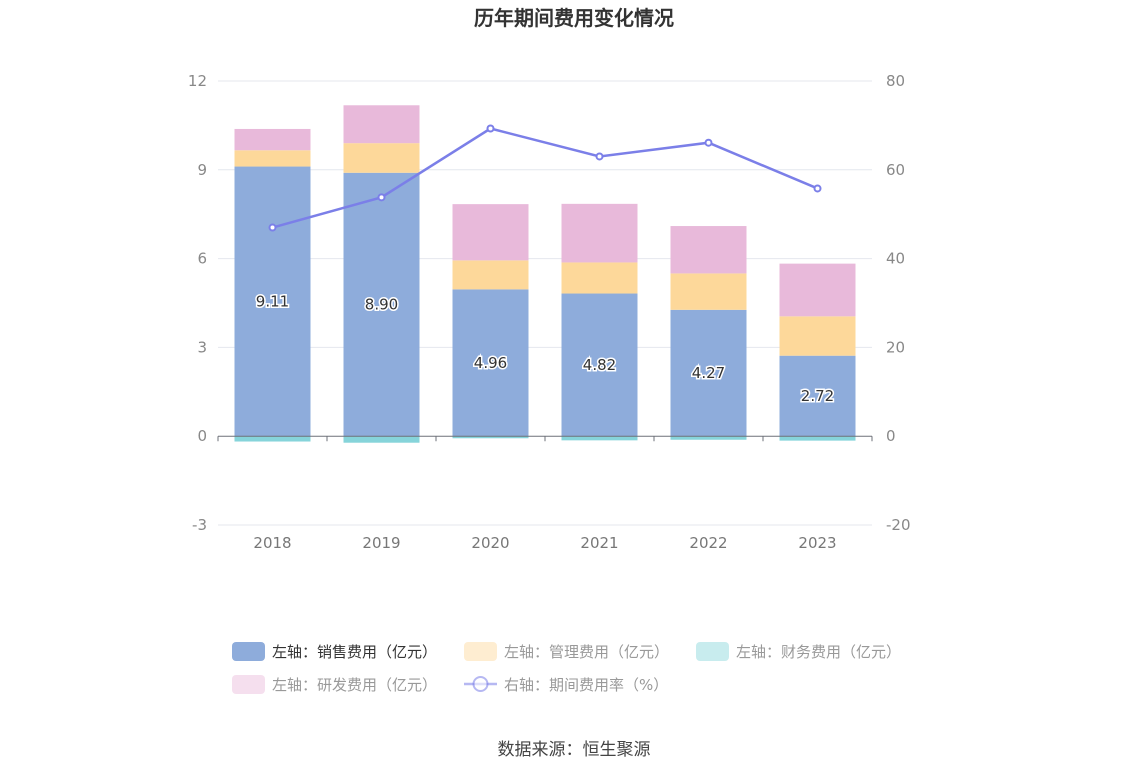  What do you see at coordinates (586, 652) in the screenshot?
I see `legend-label: 左轴：管理费用（亿元）` at bounding box center [586, 652].